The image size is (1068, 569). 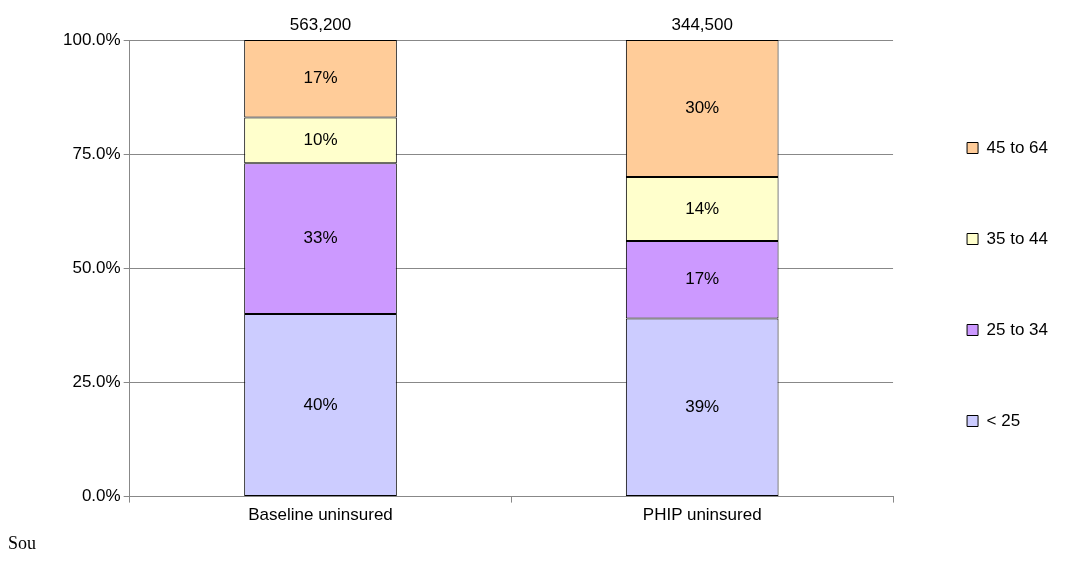 What do you see at coordinates (1017, 147) in the screenshot?
I see `legend-label: 45 to 64` at bounding box center [1017, 147].